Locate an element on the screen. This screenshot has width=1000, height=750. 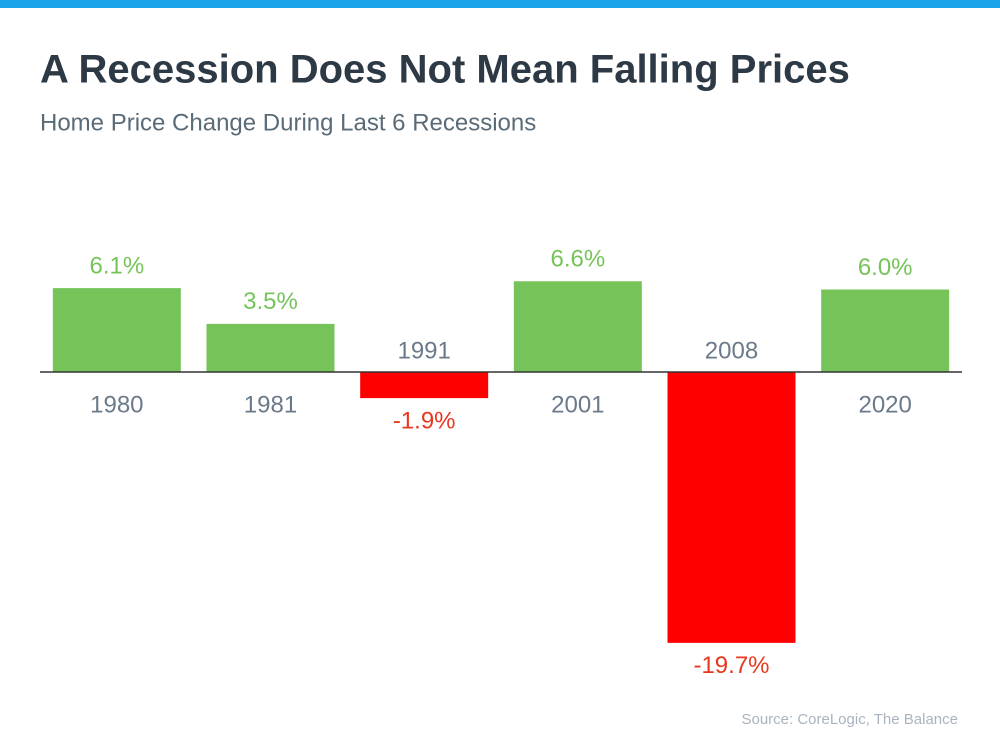
value-label: -19.7% is located at coordinates (731, 665).